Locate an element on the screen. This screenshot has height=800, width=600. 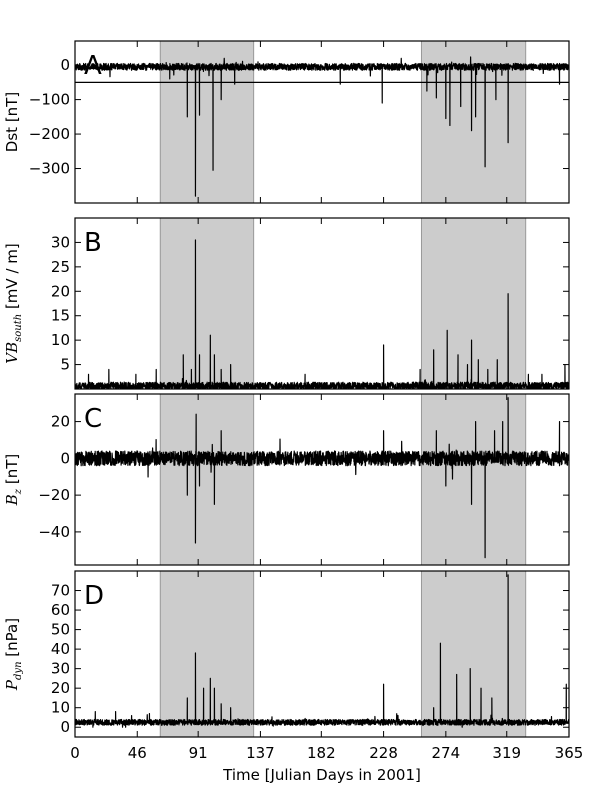
y-axis-label: Bz [nT] is located at coordinates (13, 480).